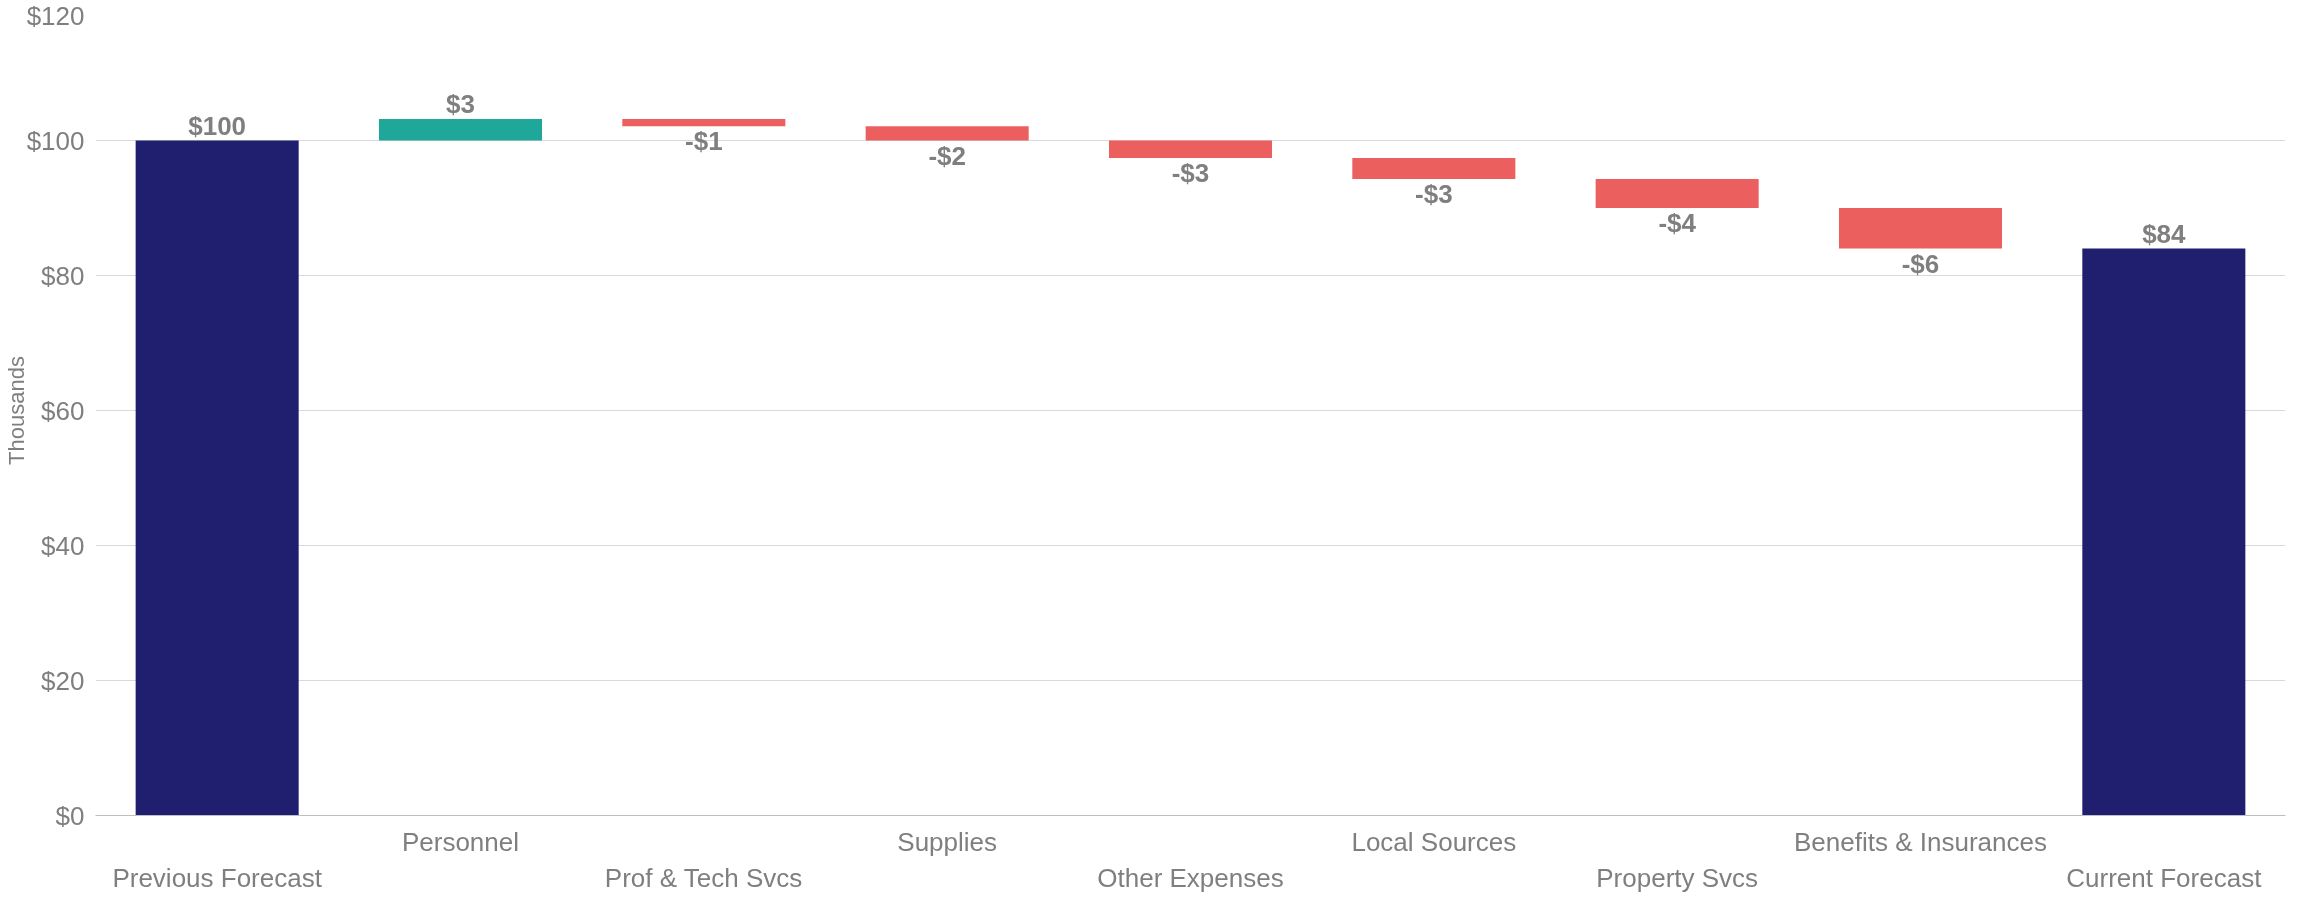 The height and width of the screenshot is (918, 2300). What do you see at coordinates (217, 125) in the screenshot?
I see `data-label: $100` at bounding box center [217, 125].